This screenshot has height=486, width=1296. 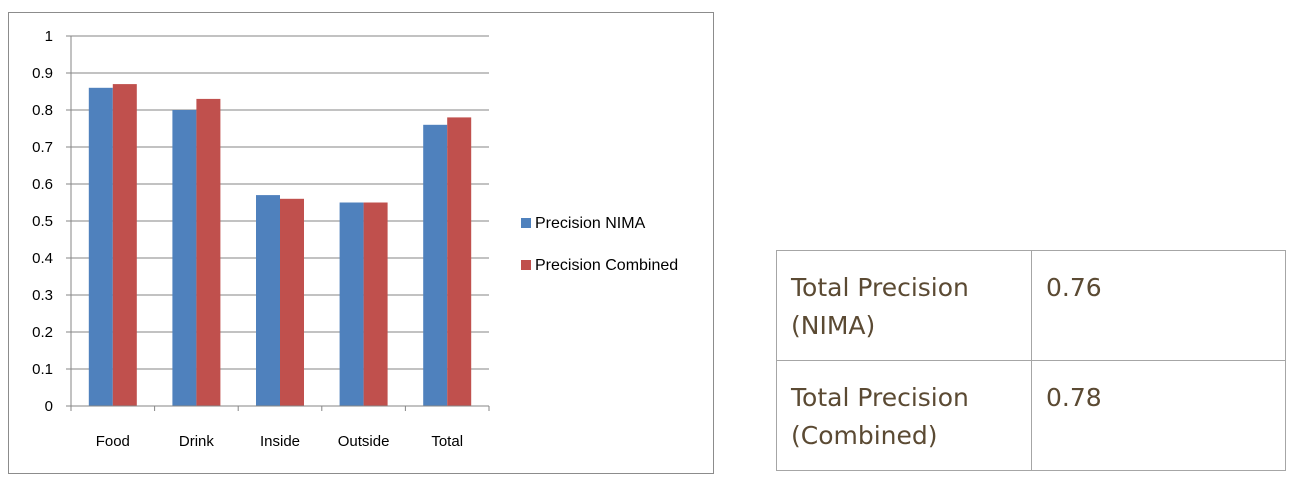 I want to click on y-tick-label: 0.8, so click(x=42, y=110).